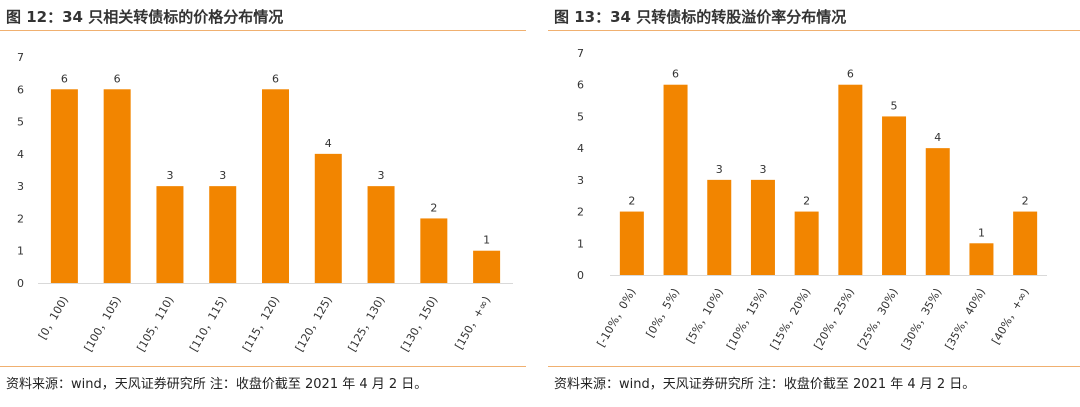 This screenshot has height=407, width=1080. What do you see at coordinates (145, 17) in the screenshot?
I see `chart-title: 图 12：34 只相关转债标的价格分布情况` at bounding box center [145, 17].